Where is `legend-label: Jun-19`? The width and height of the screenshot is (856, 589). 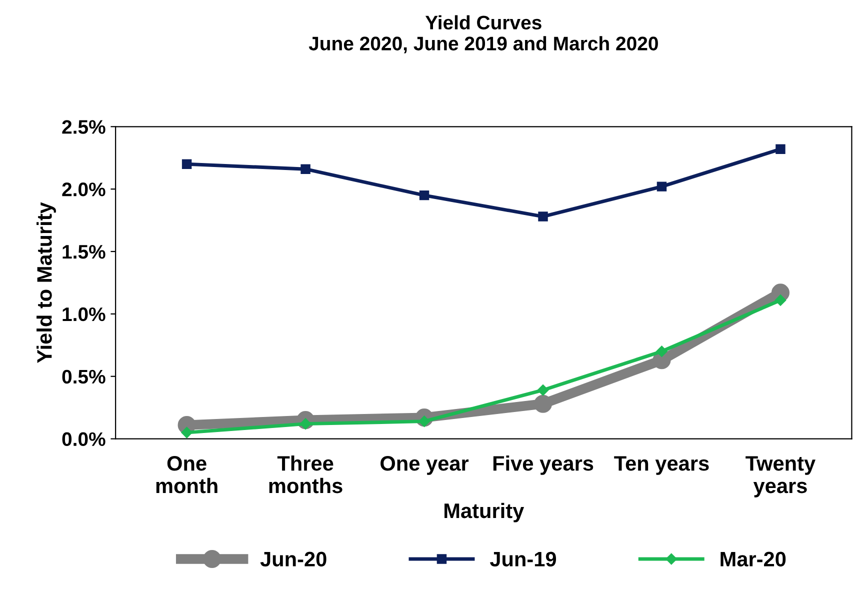 legend-label: Jun-19 is located at coordinates (523, 559).